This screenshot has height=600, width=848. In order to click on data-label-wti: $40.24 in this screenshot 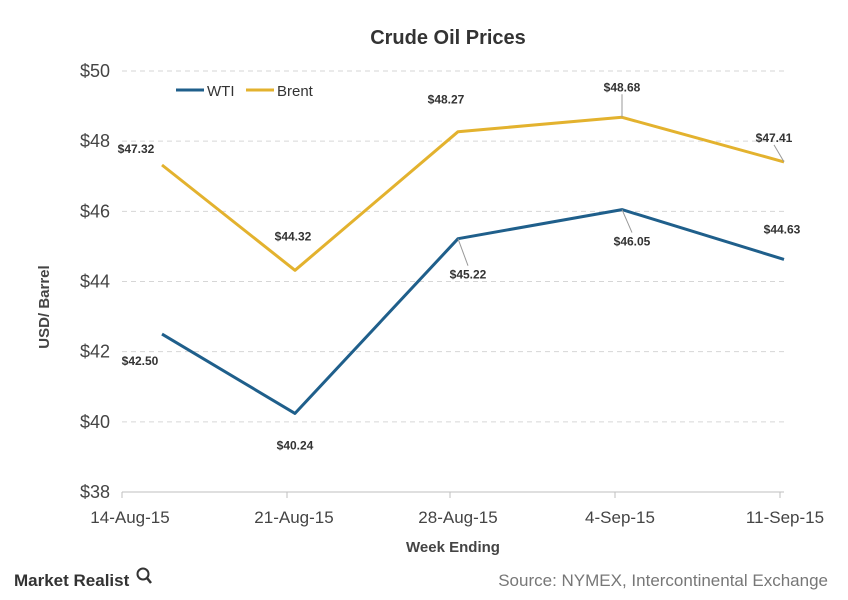, I will do `click(295, 445)`.